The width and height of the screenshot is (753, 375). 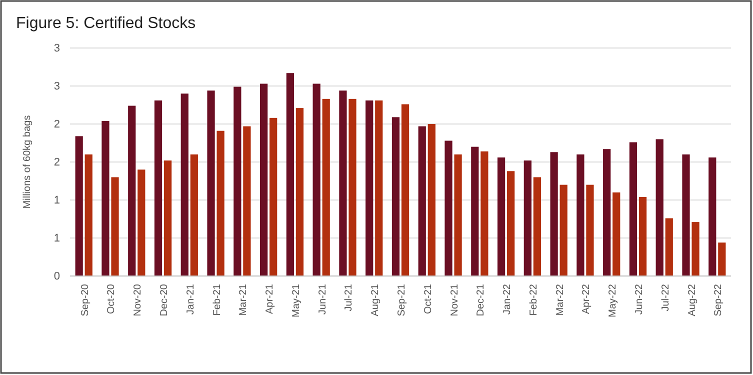 I want to click on x-tick-label: Jan-22, so click(x=508, y=299).